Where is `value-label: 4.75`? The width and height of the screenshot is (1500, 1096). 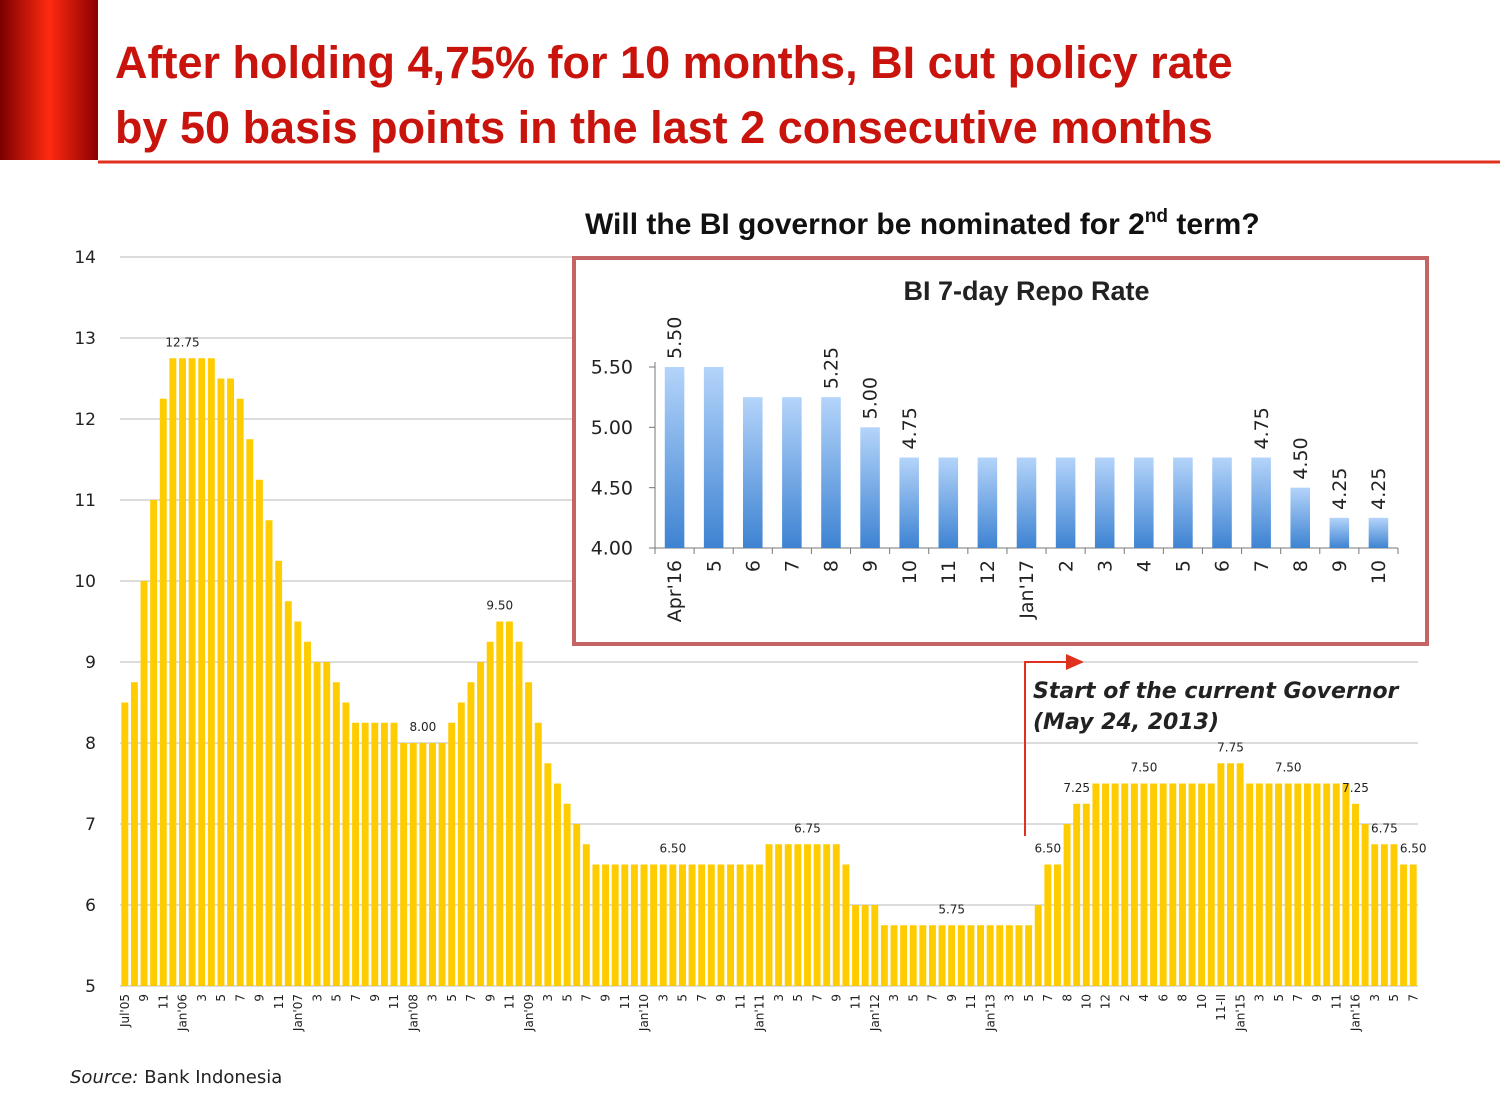 value-label: 4.75 is located at coordinates (910, 428).